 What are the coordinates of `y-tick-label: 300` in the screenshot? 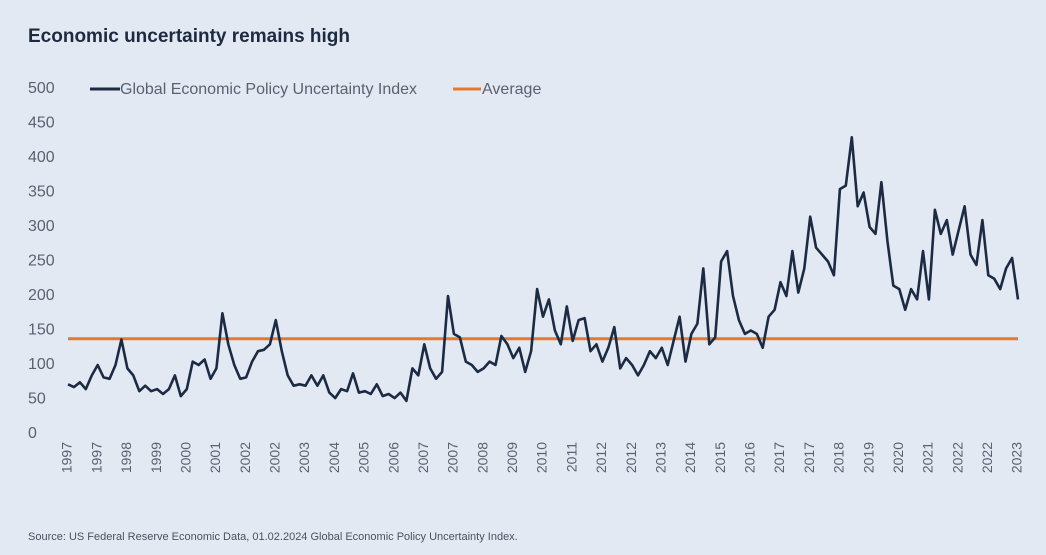 It's located at (41, 226).